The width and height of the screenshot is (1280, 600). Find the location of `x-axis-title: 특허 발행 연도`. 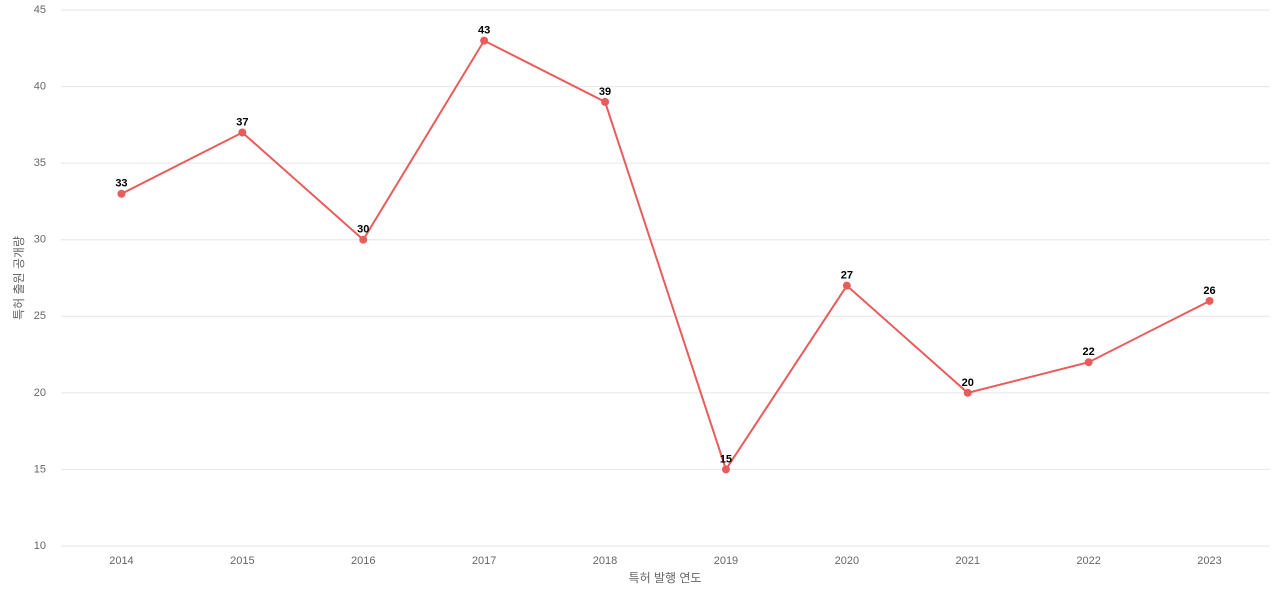

x-axis-title: 특허 발행 연도 is located at coordinates (665, 577).